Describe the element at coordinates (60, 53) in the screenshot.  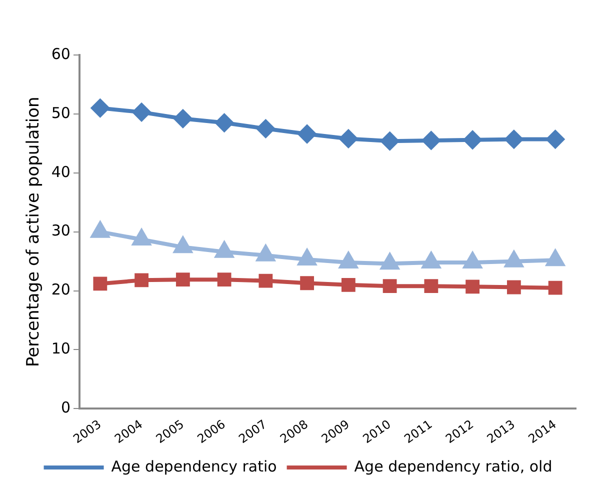
I see `y-tick-label: 60` at that location.